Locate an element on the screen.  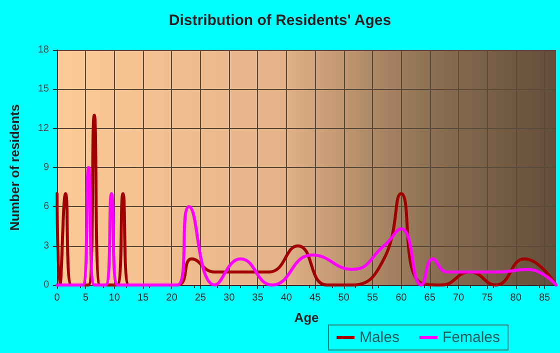
x-tick-label: 70 is located at coordinates (458, 298).